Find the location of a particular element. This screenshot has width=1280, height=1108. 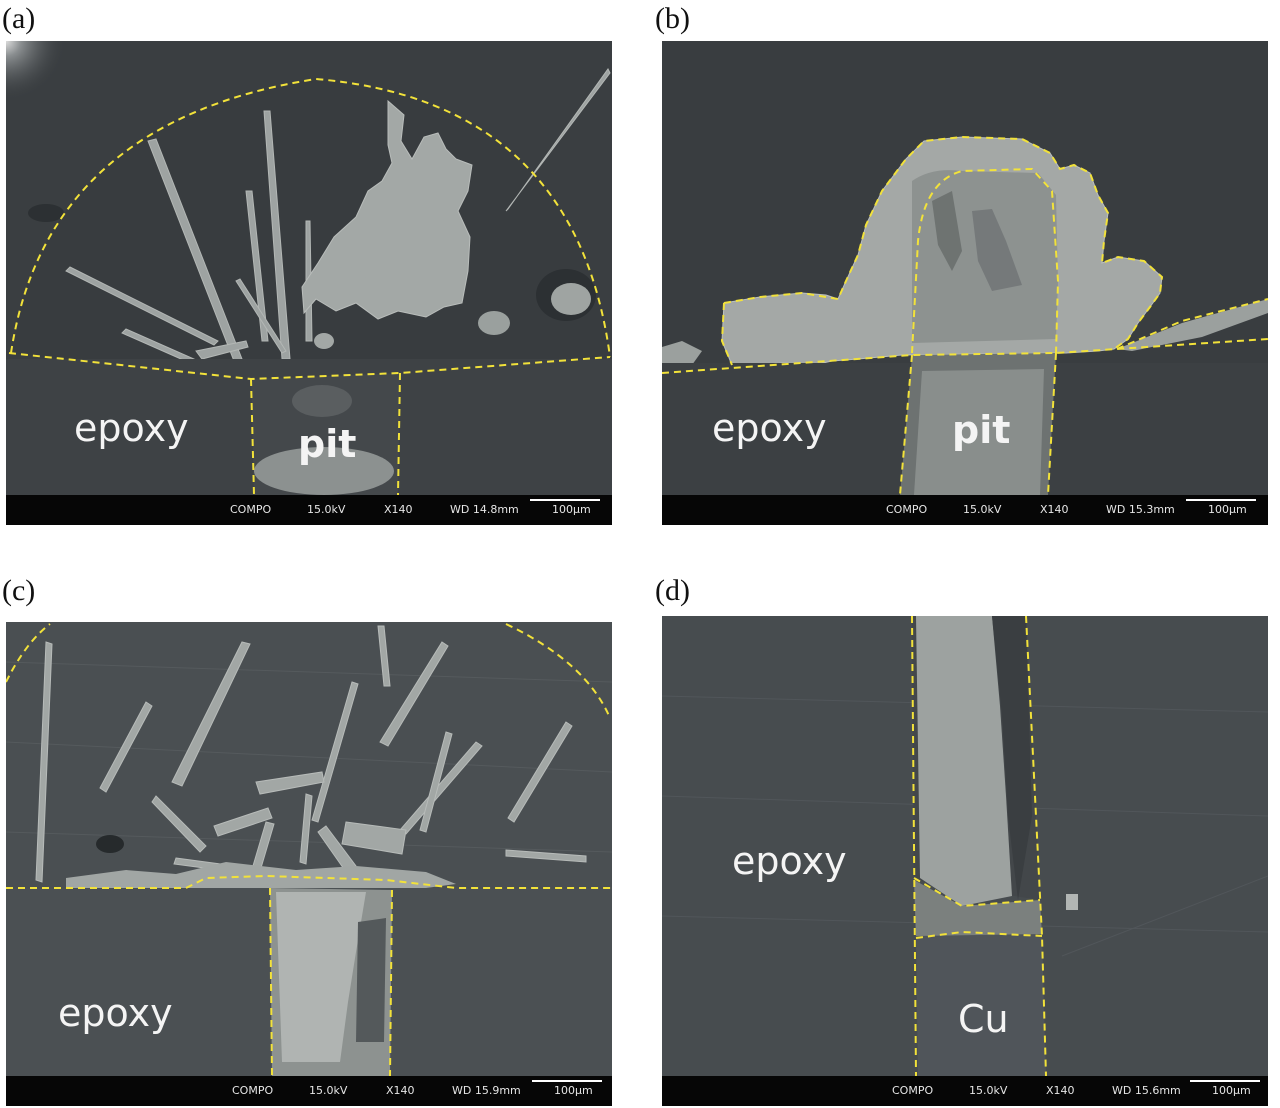

panel-a-mag: X140 is located at coordinates (398, 509).